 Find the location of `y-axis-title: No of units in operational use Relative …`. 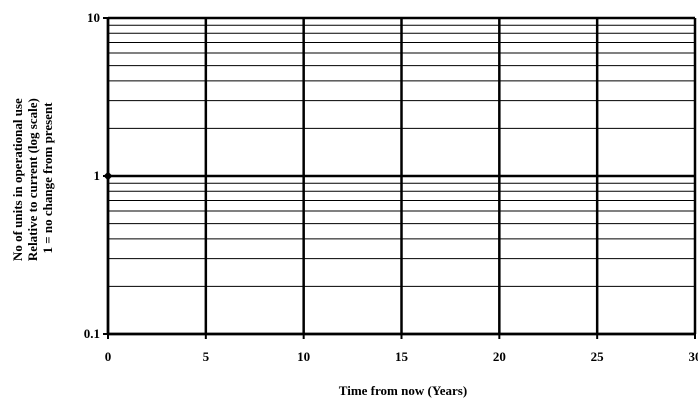

y-axis-title: No of units in operational use Relative … is located at coordinates (32, 178).